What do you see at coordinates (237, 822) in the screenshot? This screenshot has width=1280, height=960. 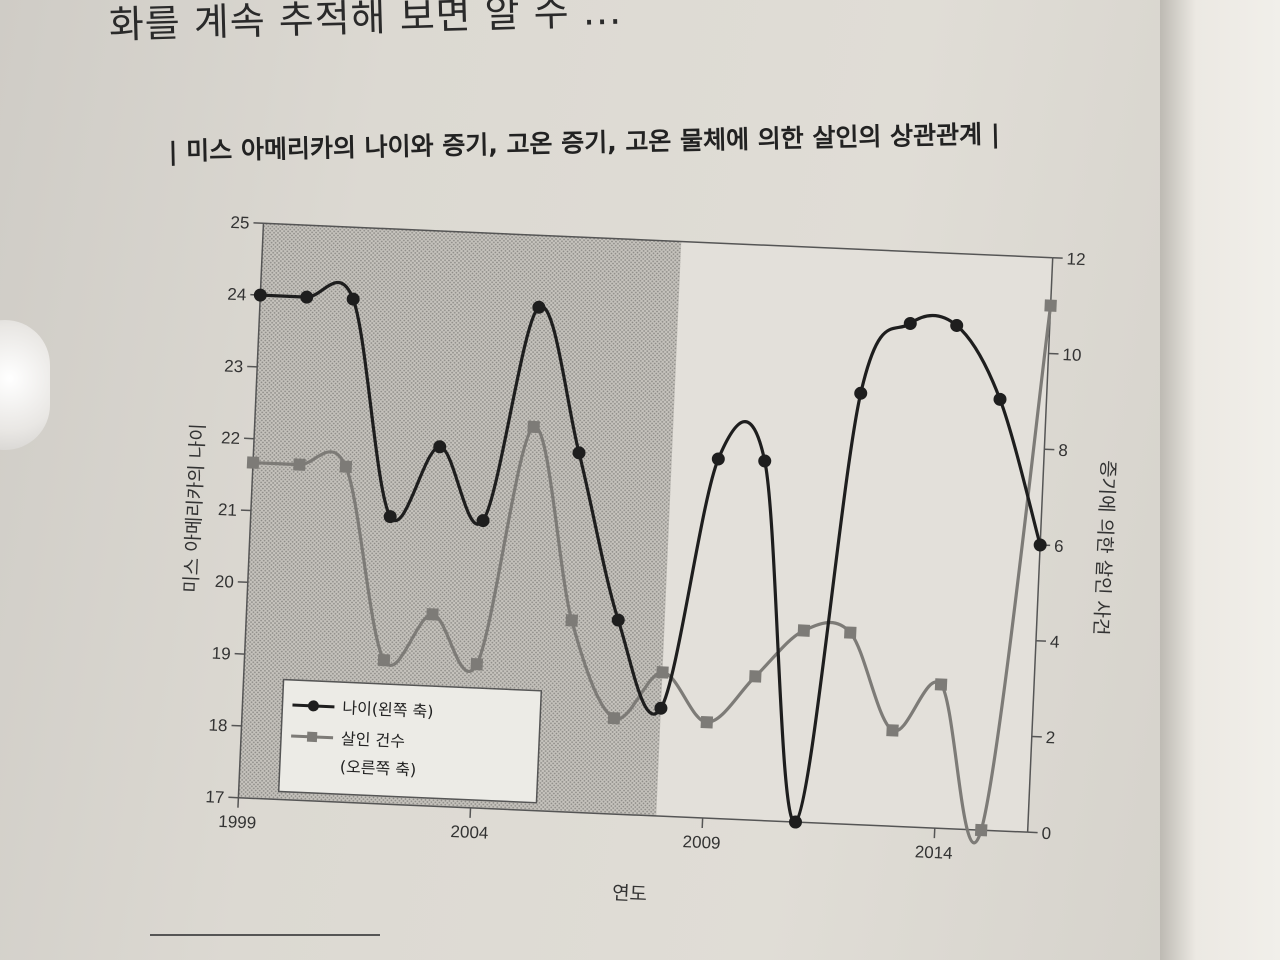 I see `x-tick-label: 1999` at bounding box center [237, 822].